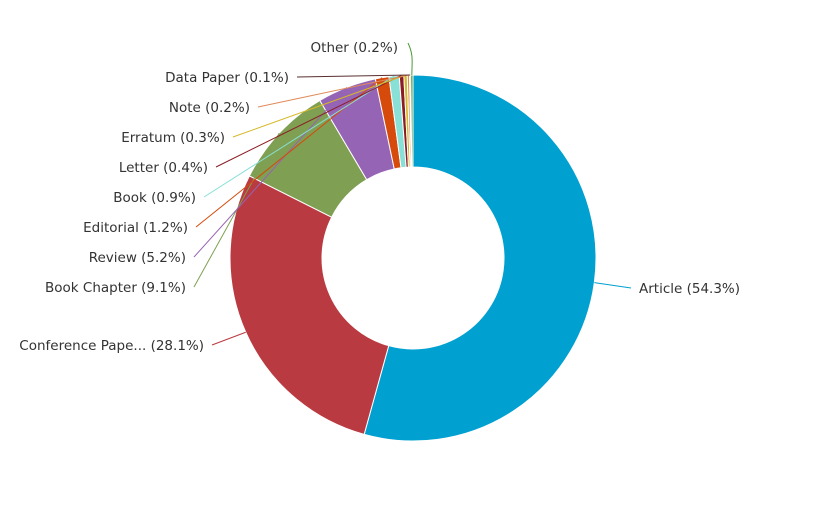  What do you see at coordinates (228, 338) in the screenshot?
I see `leader-line-conference-pape` at bounding box center [228, 338].